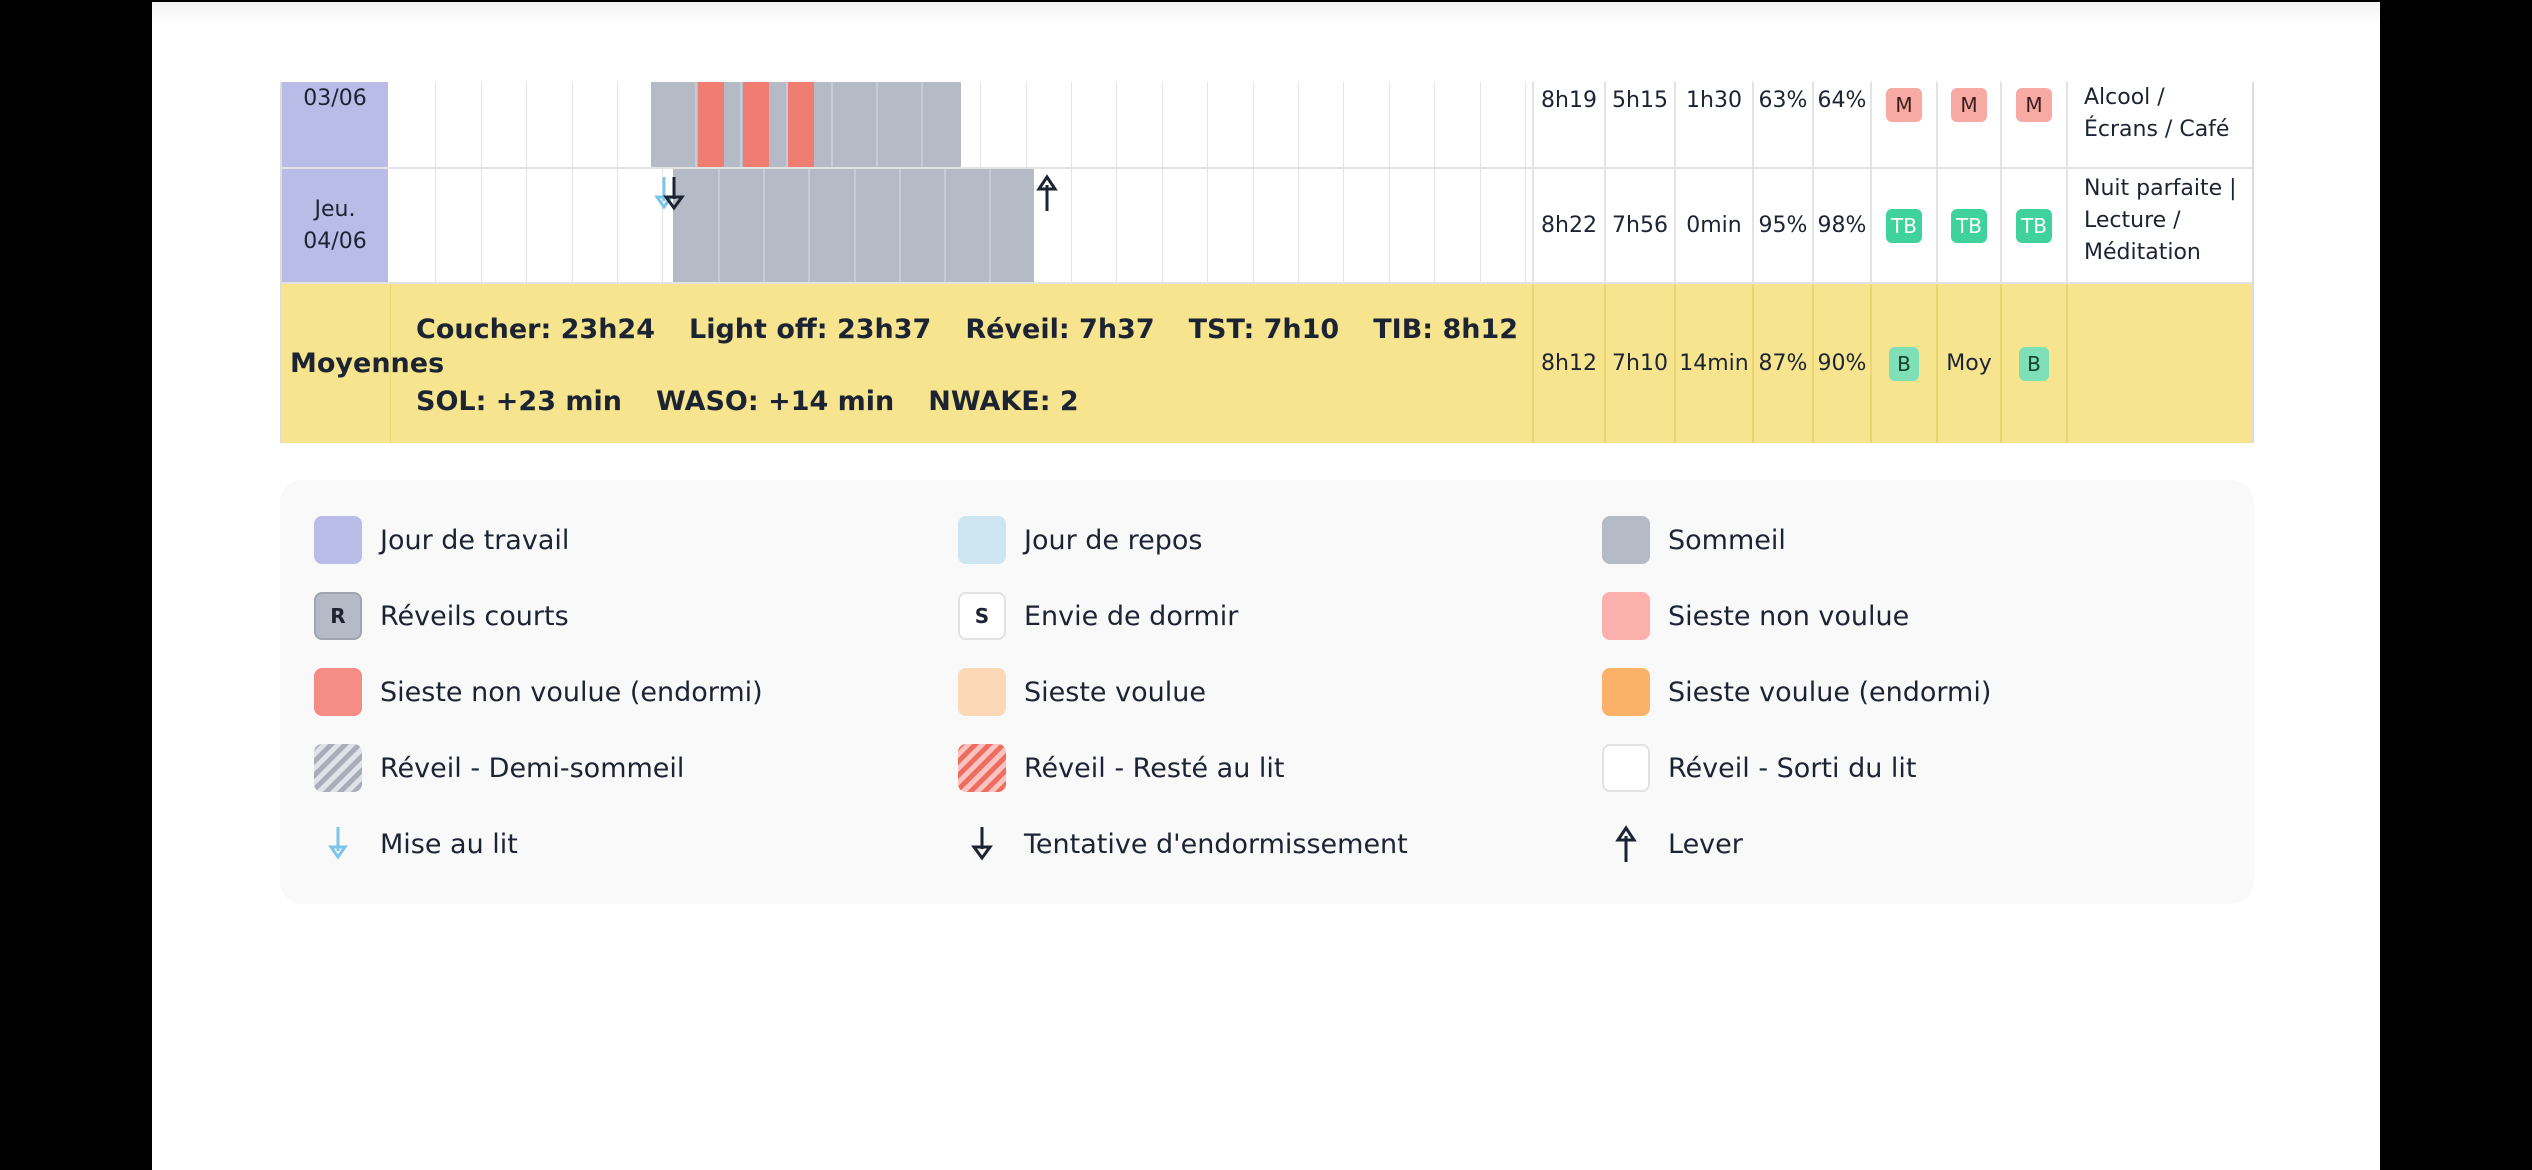 The width and height of the screenshot is (2532, 1170). I want to click on day-name: Jeu., so click(335, 209).